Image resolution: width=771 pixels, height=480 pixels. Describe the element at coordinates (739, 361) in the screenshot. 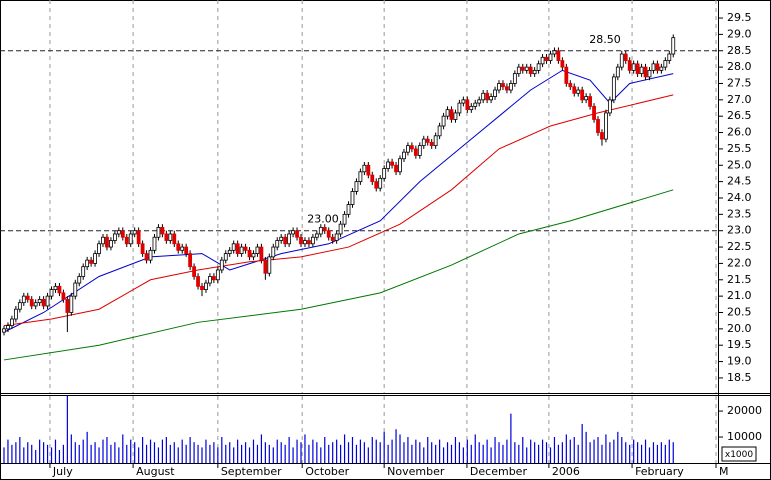

I see `y-tick-label: 19.0` at that location.